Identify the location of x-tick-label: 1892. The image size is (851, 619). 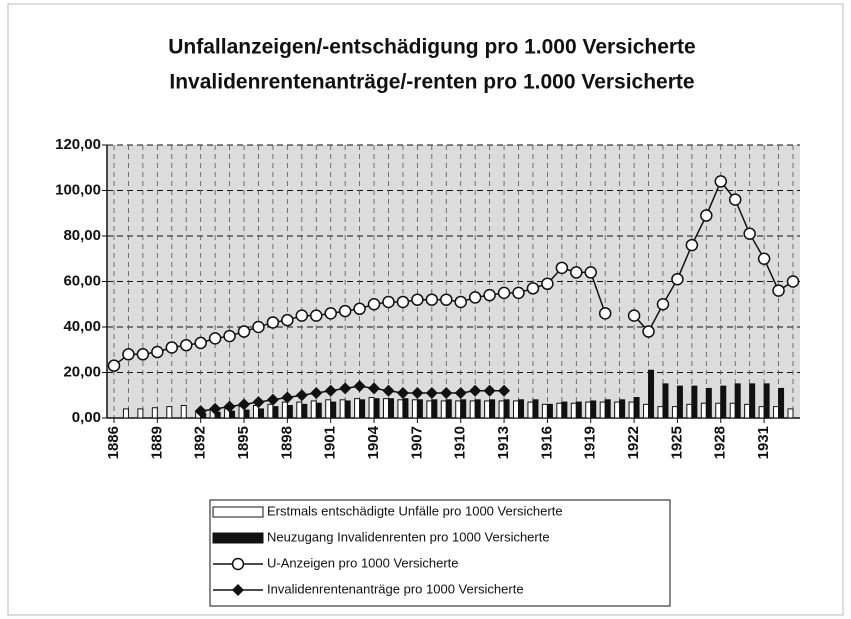
(200, 442).